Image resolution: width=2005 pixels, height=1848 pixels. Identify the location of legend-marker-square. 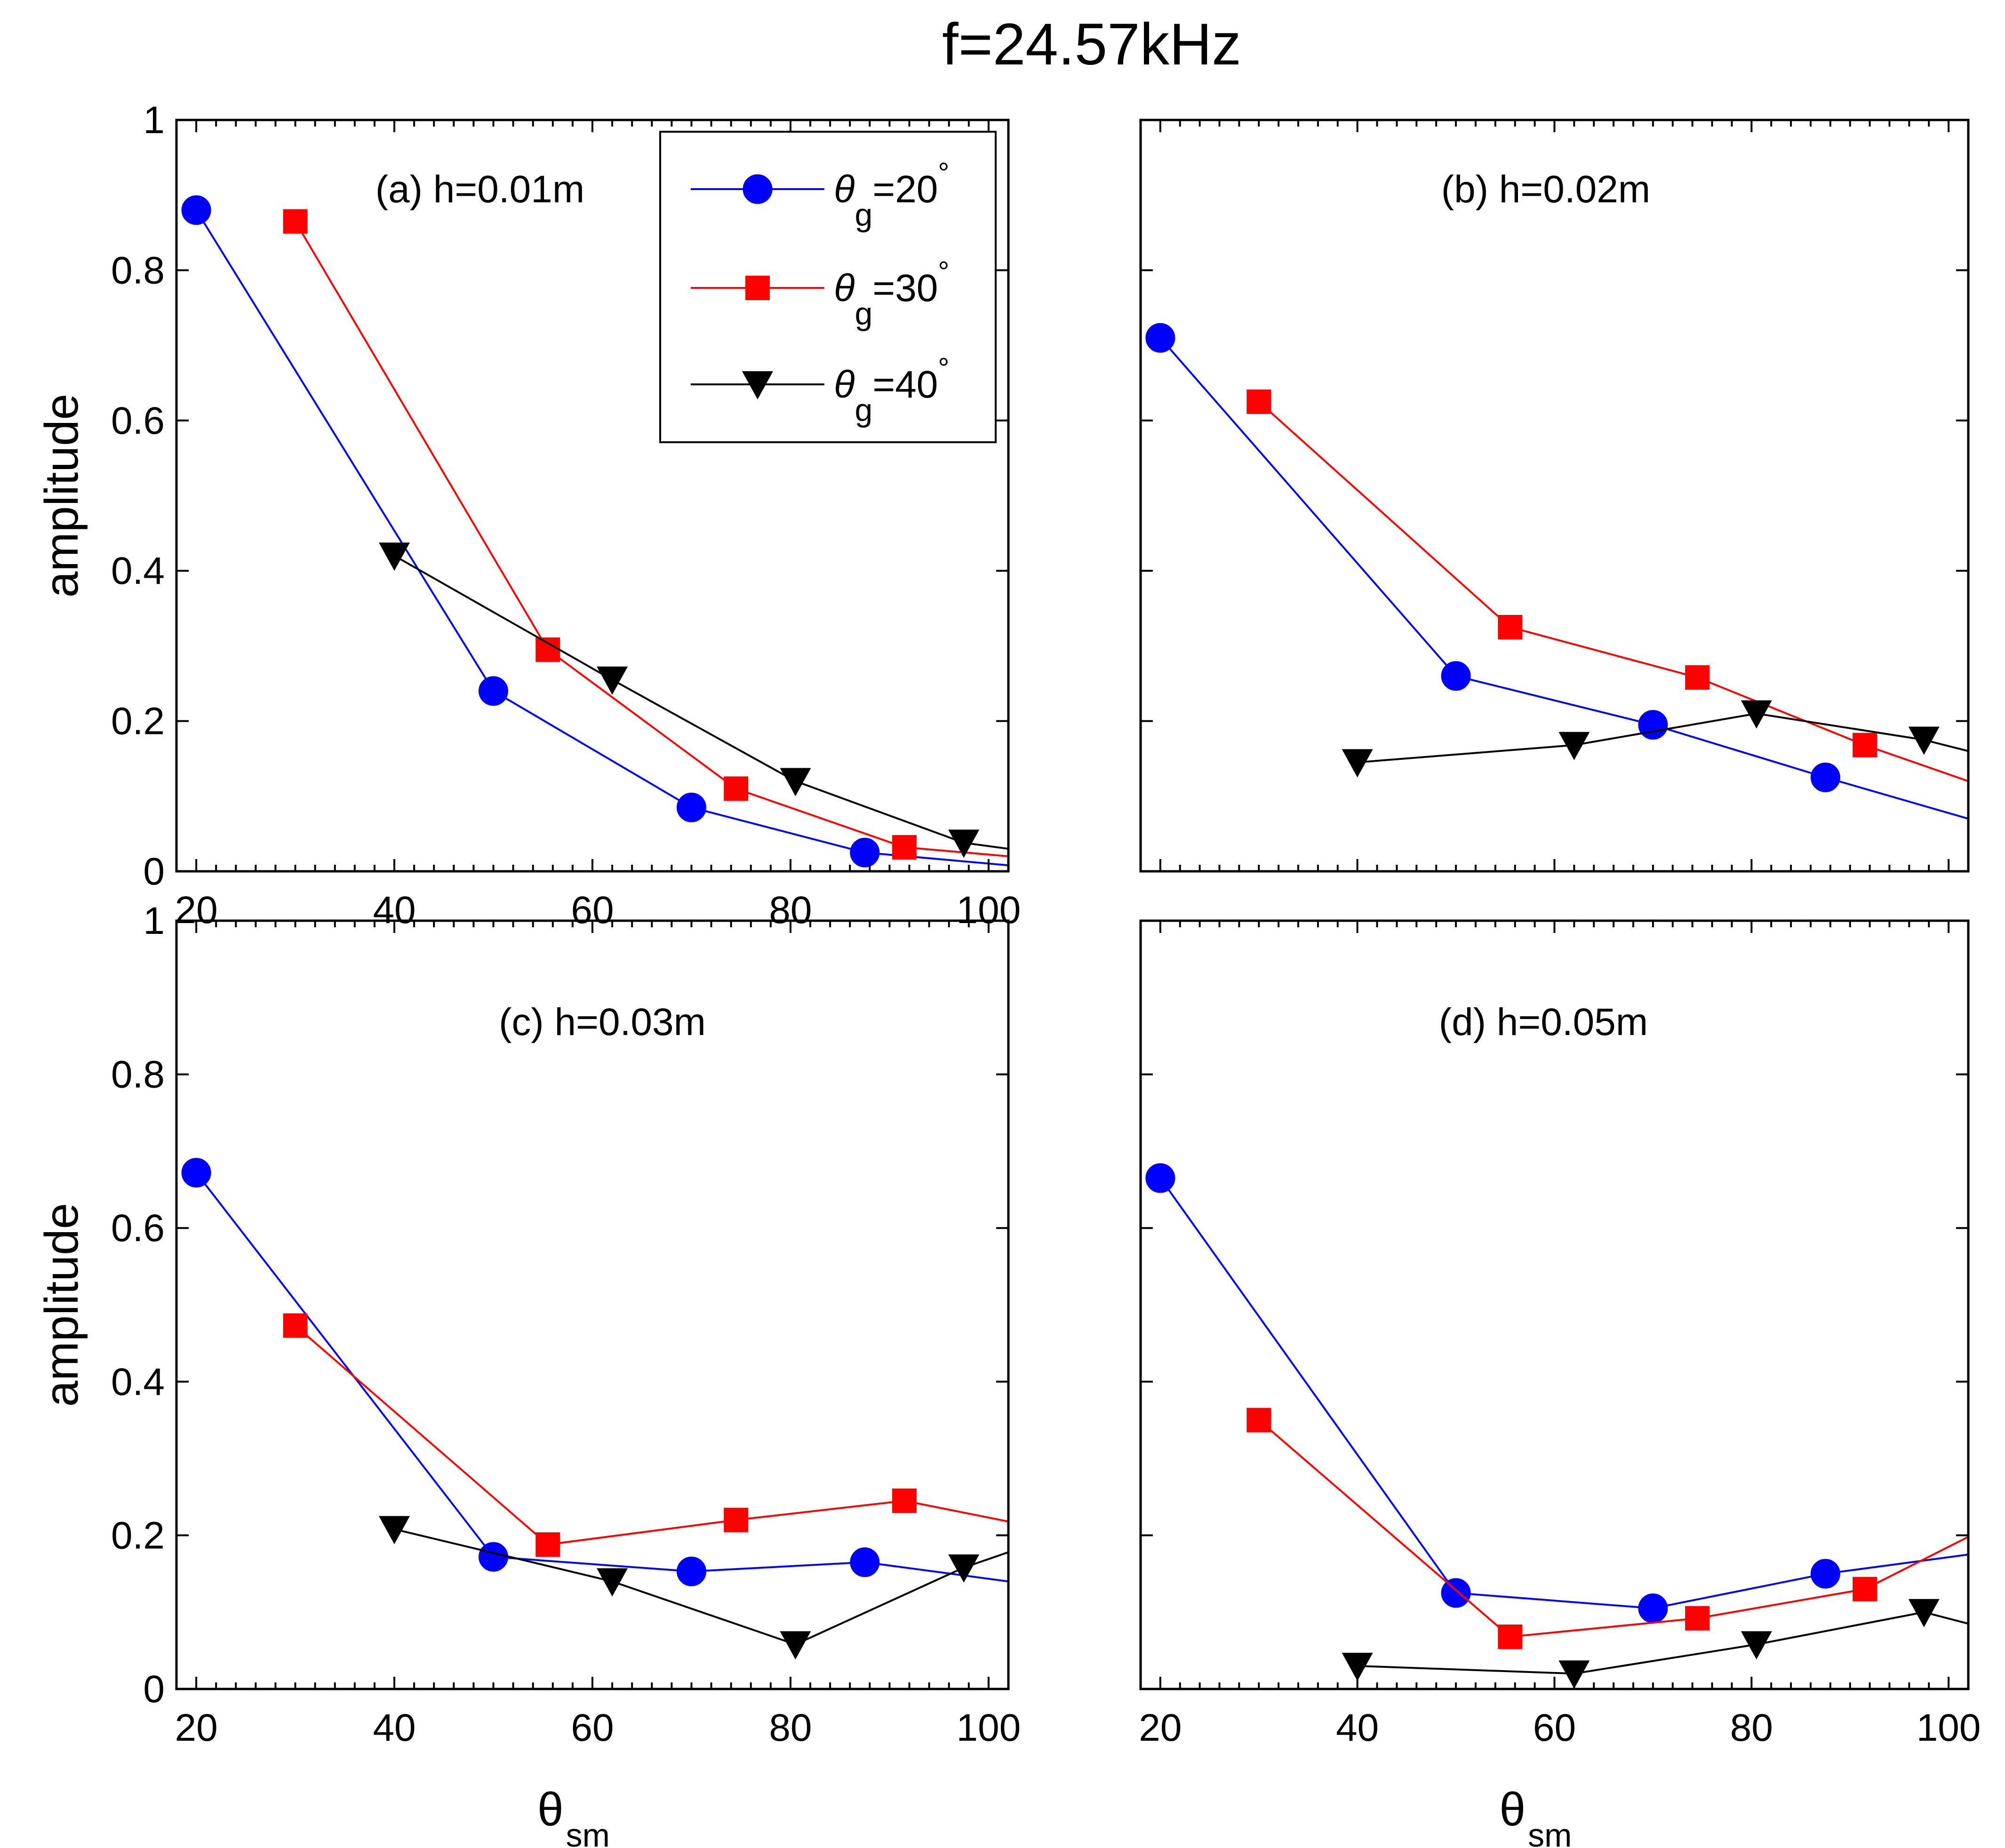
(758, 288).